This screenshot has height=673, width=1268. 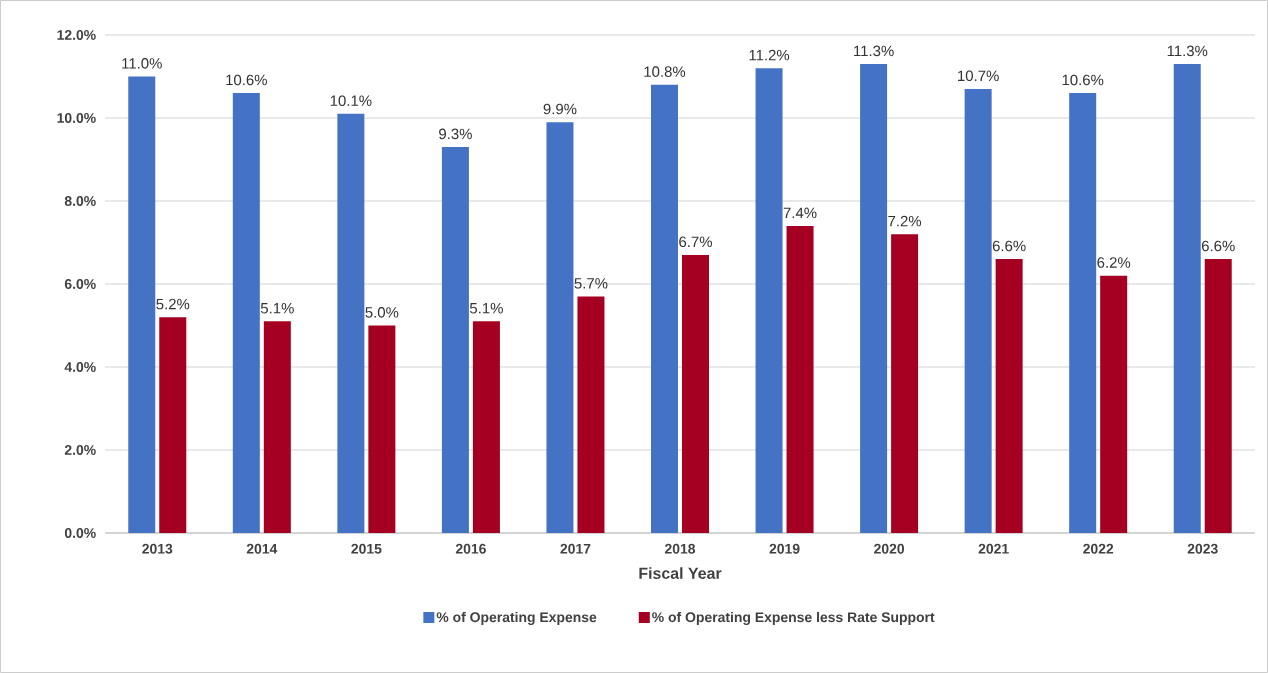 I want to click on legend-label: % of Operating Expense less Rate Support, so click(x=793, y=618).